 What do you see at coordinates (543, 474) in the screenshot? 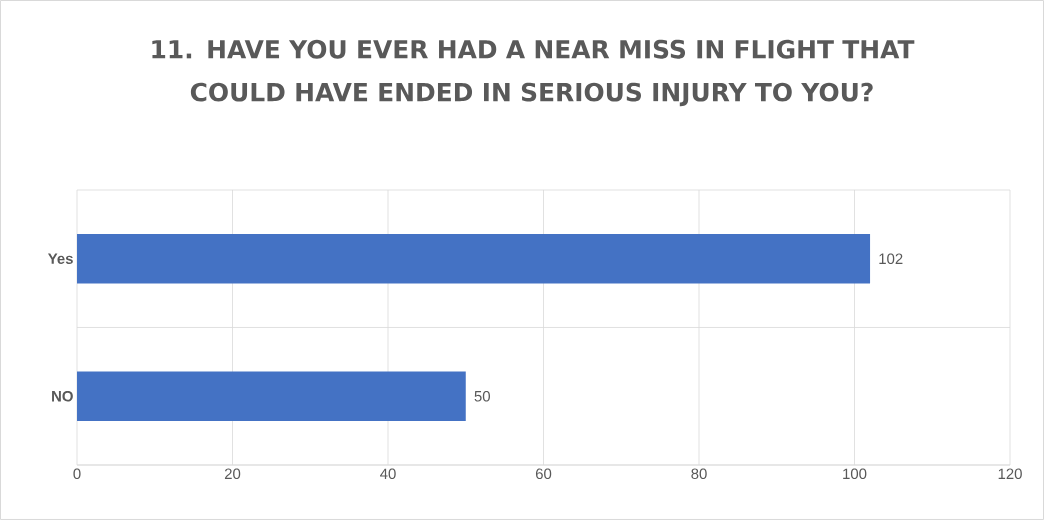
I see `x-tick-label: 60` at bounding box center [543, 474].